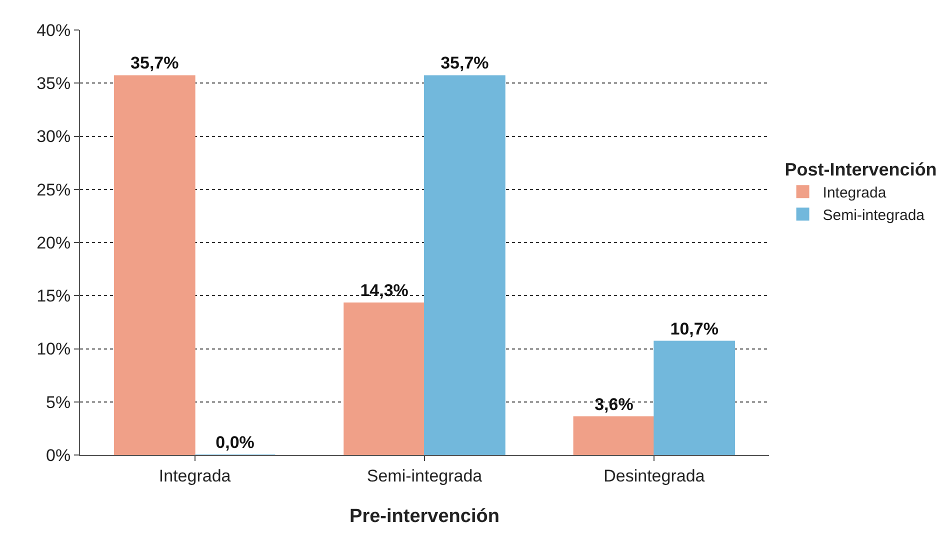  I want to click on x-tick-label: Desintegrada, so click(655, 476).